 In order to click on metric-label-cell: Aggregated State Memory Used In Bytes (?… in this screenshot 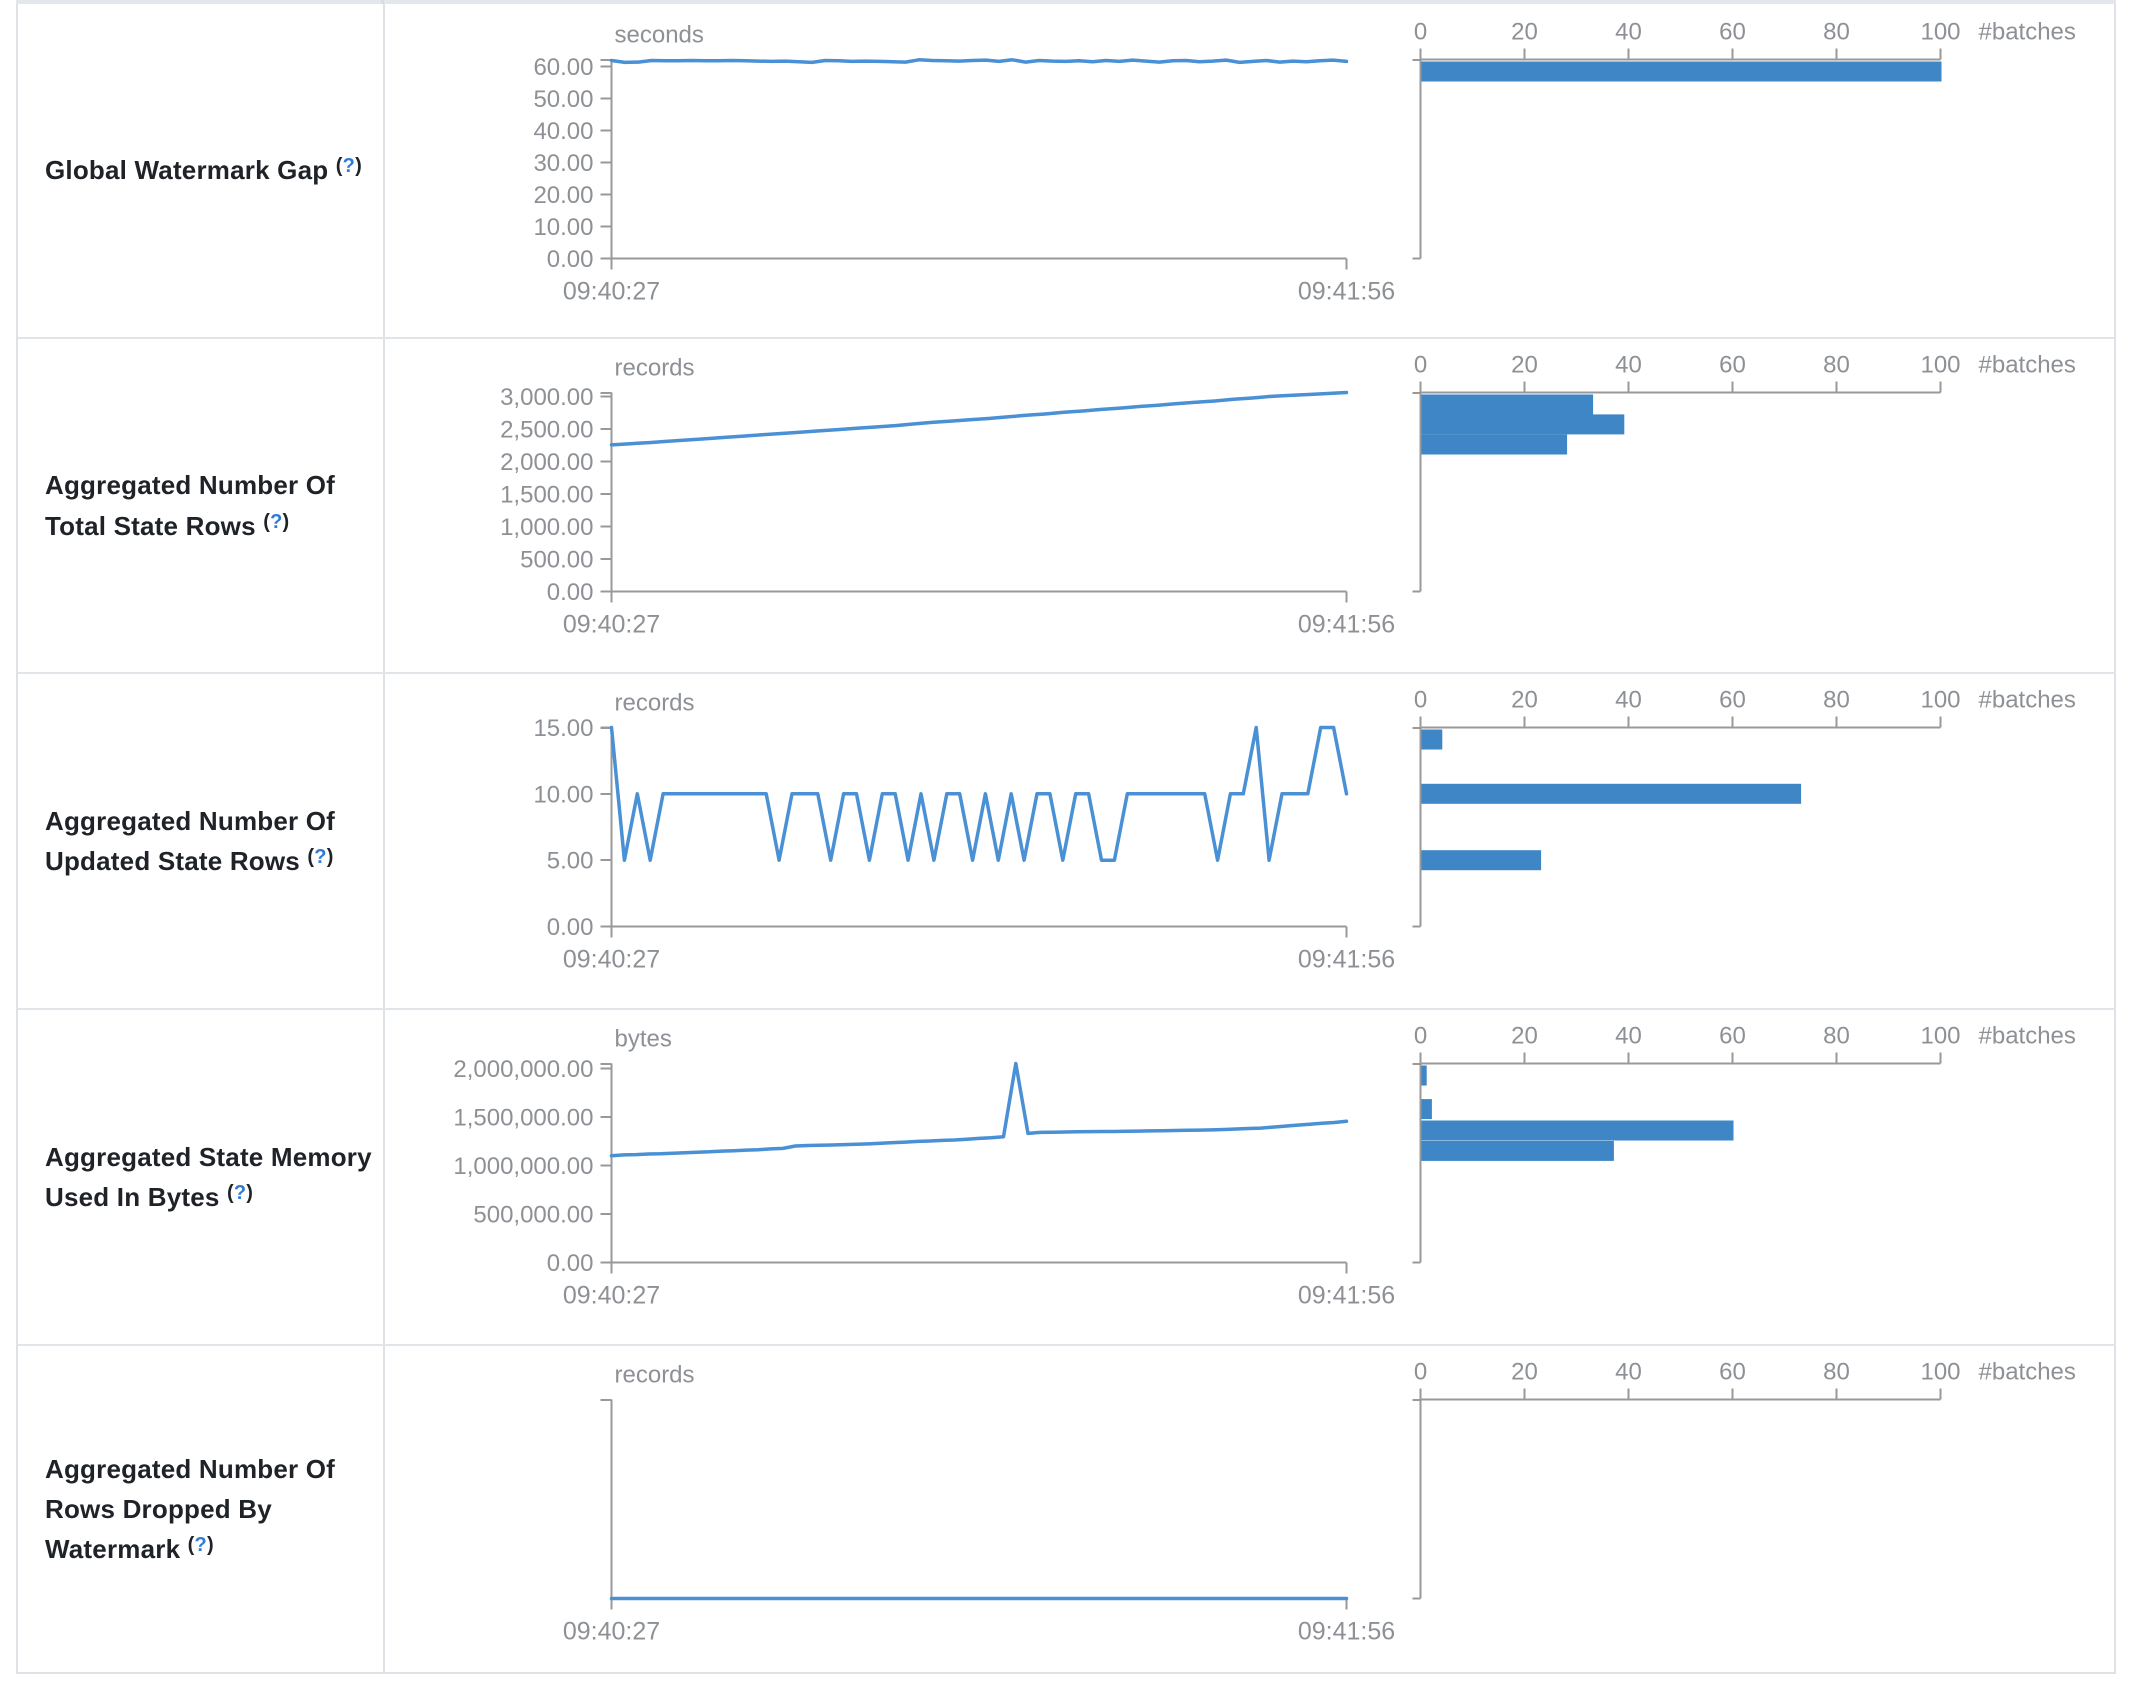, I will do `click(201, 1177)`.